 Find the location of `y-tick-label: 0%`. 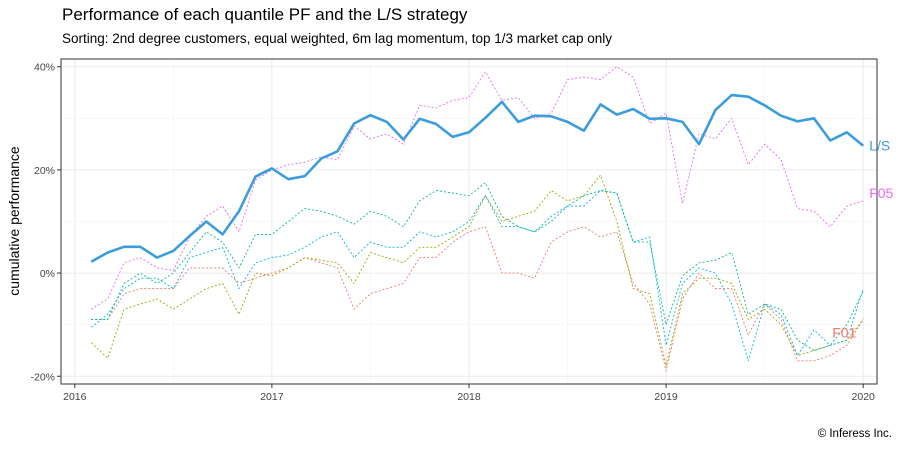

y-tick-label: 0% is located at coordinates (47, 274).